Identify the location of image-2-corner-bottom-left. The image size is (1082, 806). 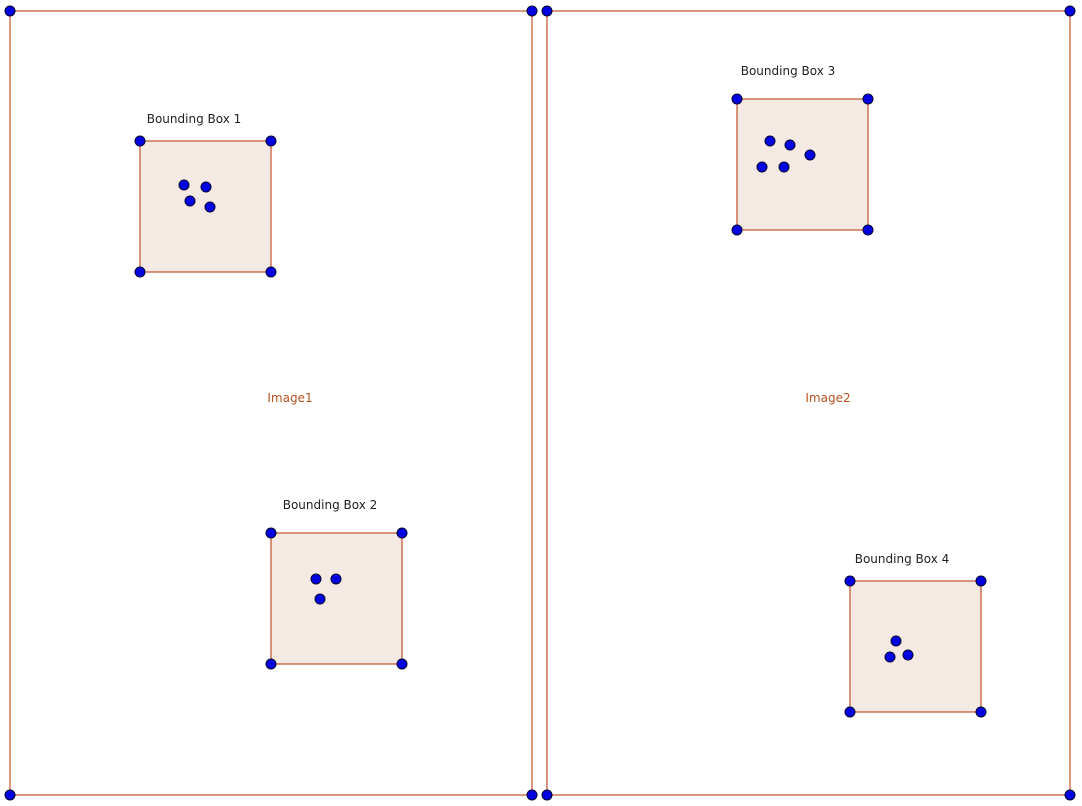
(547, 795).